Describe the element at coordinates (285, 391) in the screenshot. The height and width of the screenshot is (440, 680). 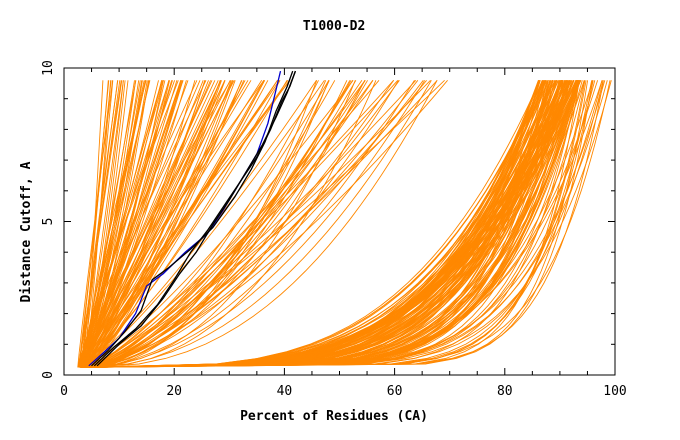
I see `x-tick-label: 40` at that location.